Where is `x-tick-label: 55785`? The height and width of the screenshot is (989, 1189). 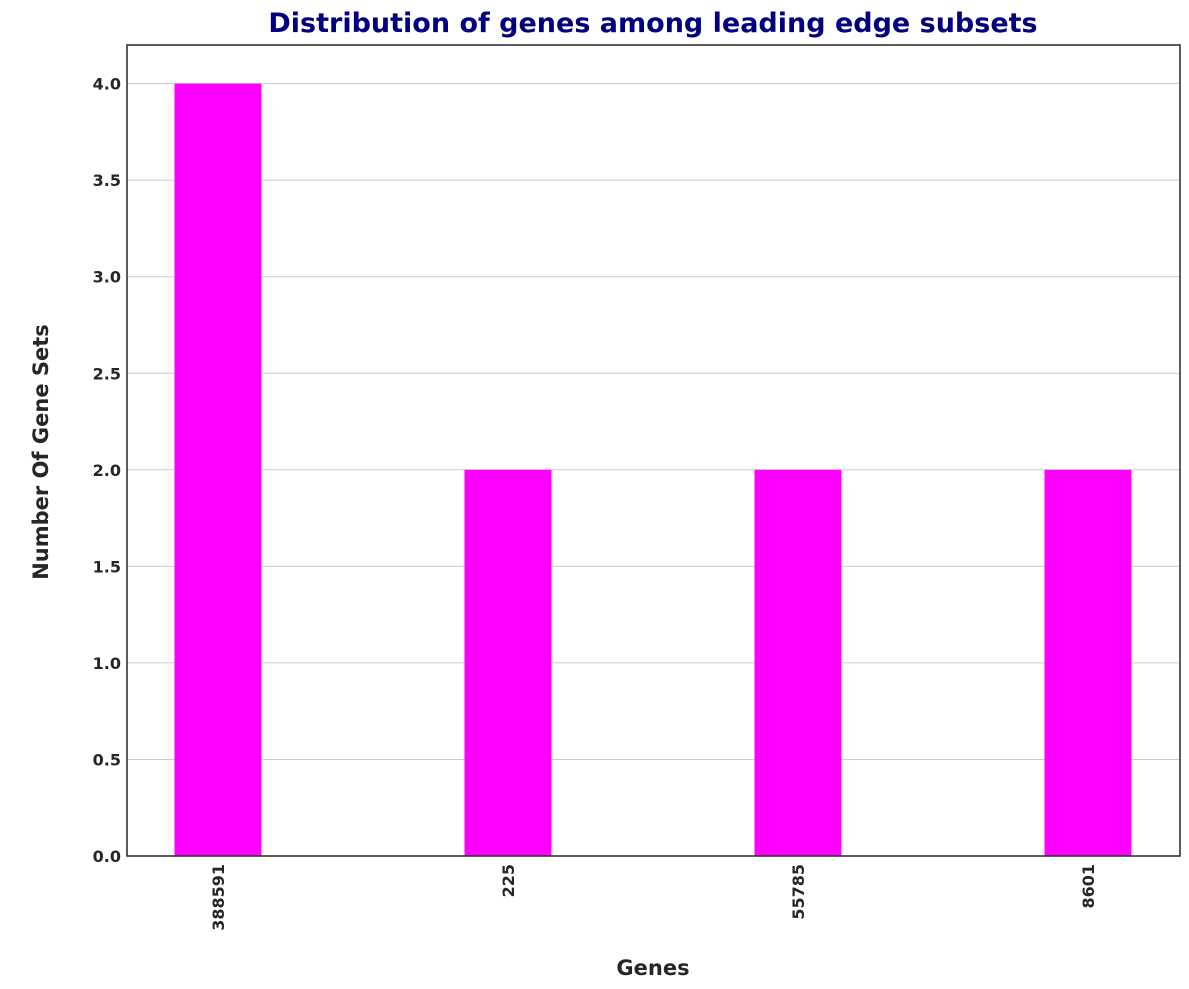 x-tick-label: 55785 is located at coordinates (798, 892).